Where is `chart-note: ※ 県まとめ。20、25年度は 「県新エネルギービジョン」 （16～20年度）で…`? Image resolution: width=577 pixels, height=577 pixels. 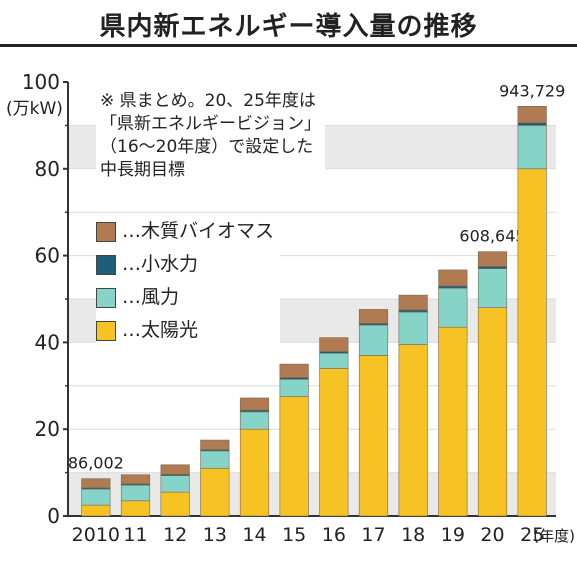 chart-note: ※ 県まとめ。20、25年度は 「県新エネルギービジョン」 （16～20年度）で… is located at coordinates (210, 136).